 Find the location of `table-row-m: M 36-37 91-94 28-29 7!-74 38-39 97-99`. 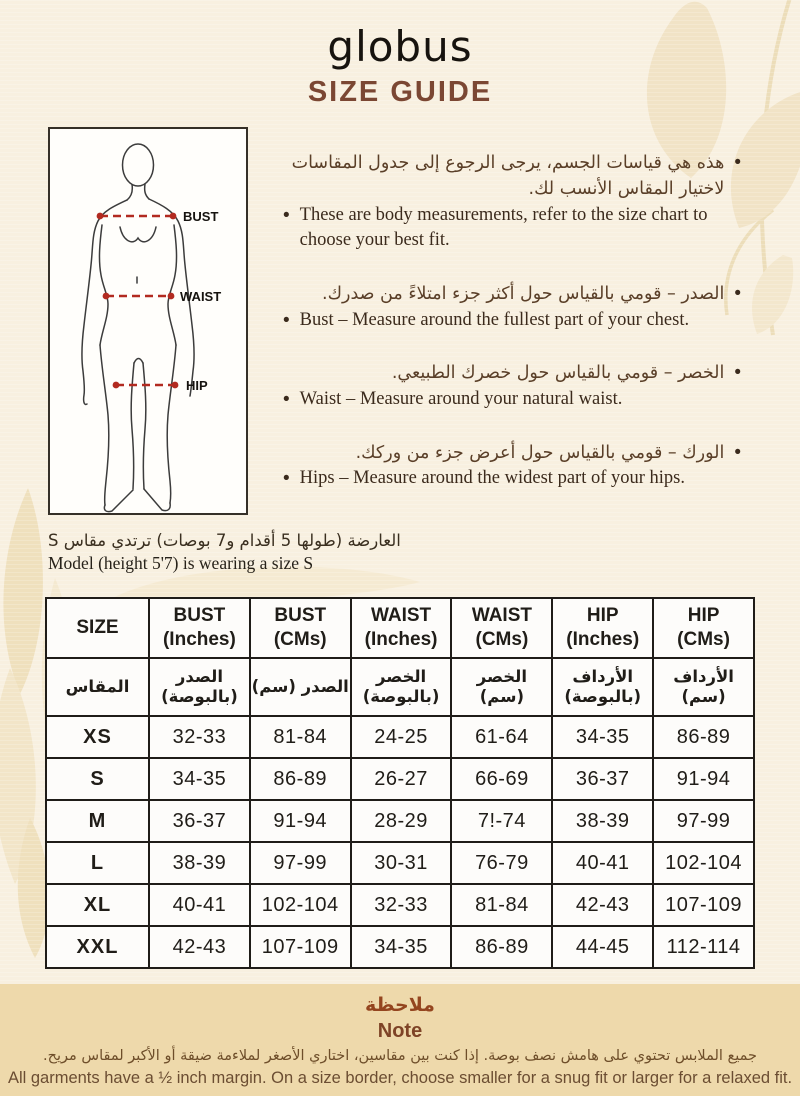

table-row-m: M 36-37 91-94 28-29 7!-74 38-39 97-99 is located at coordinates (400, 821).